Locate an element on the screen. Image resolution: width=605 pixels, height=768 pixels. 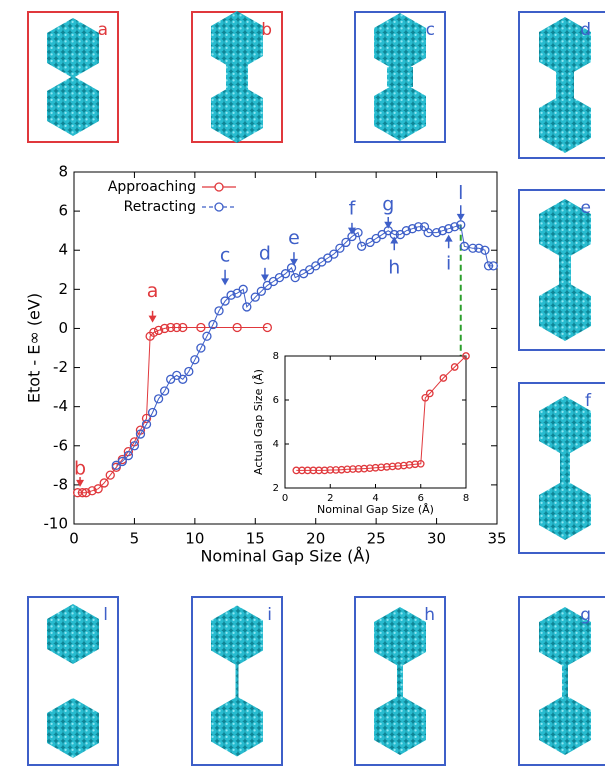
y-tick-label: -8 is located at coordinates (60, 484).